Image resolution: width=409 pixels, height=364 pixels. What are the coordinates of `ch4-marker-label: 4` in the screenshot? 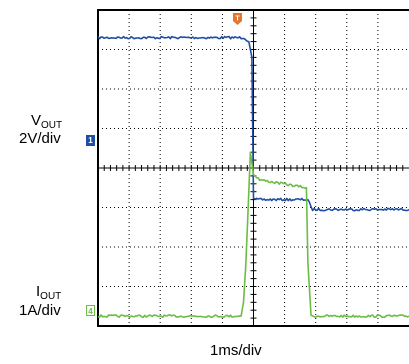 It's located at (90, 311).